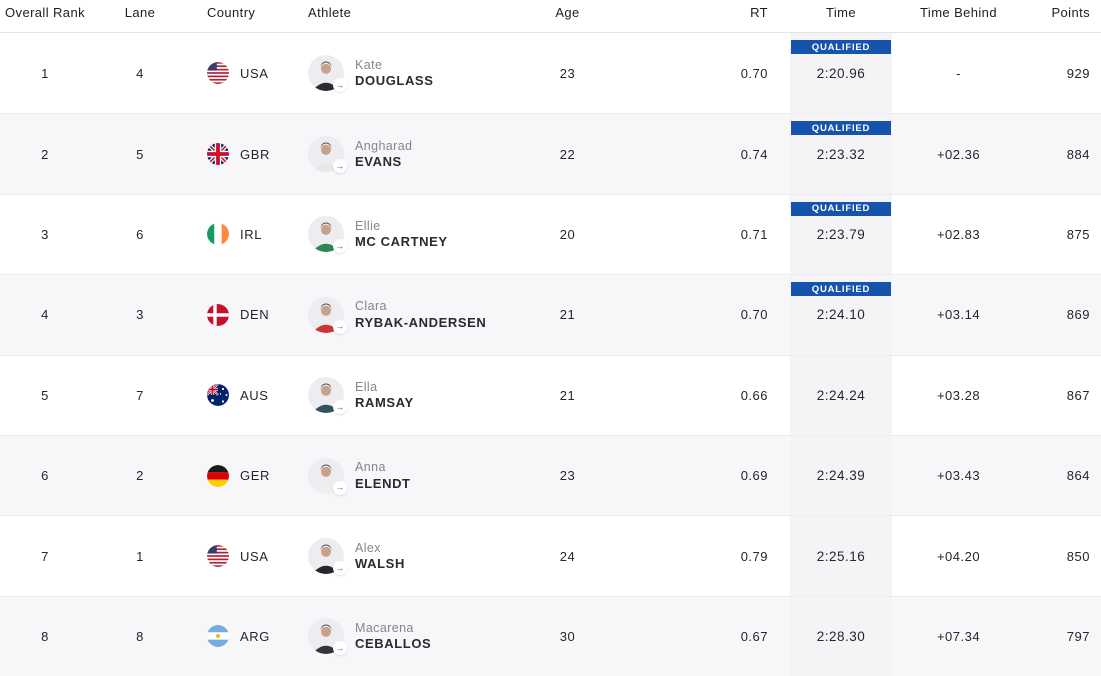 Image resolution: width=1101 pixels, height=676 pixels. I want to click on column-header-country: Country, so click(231, 12).